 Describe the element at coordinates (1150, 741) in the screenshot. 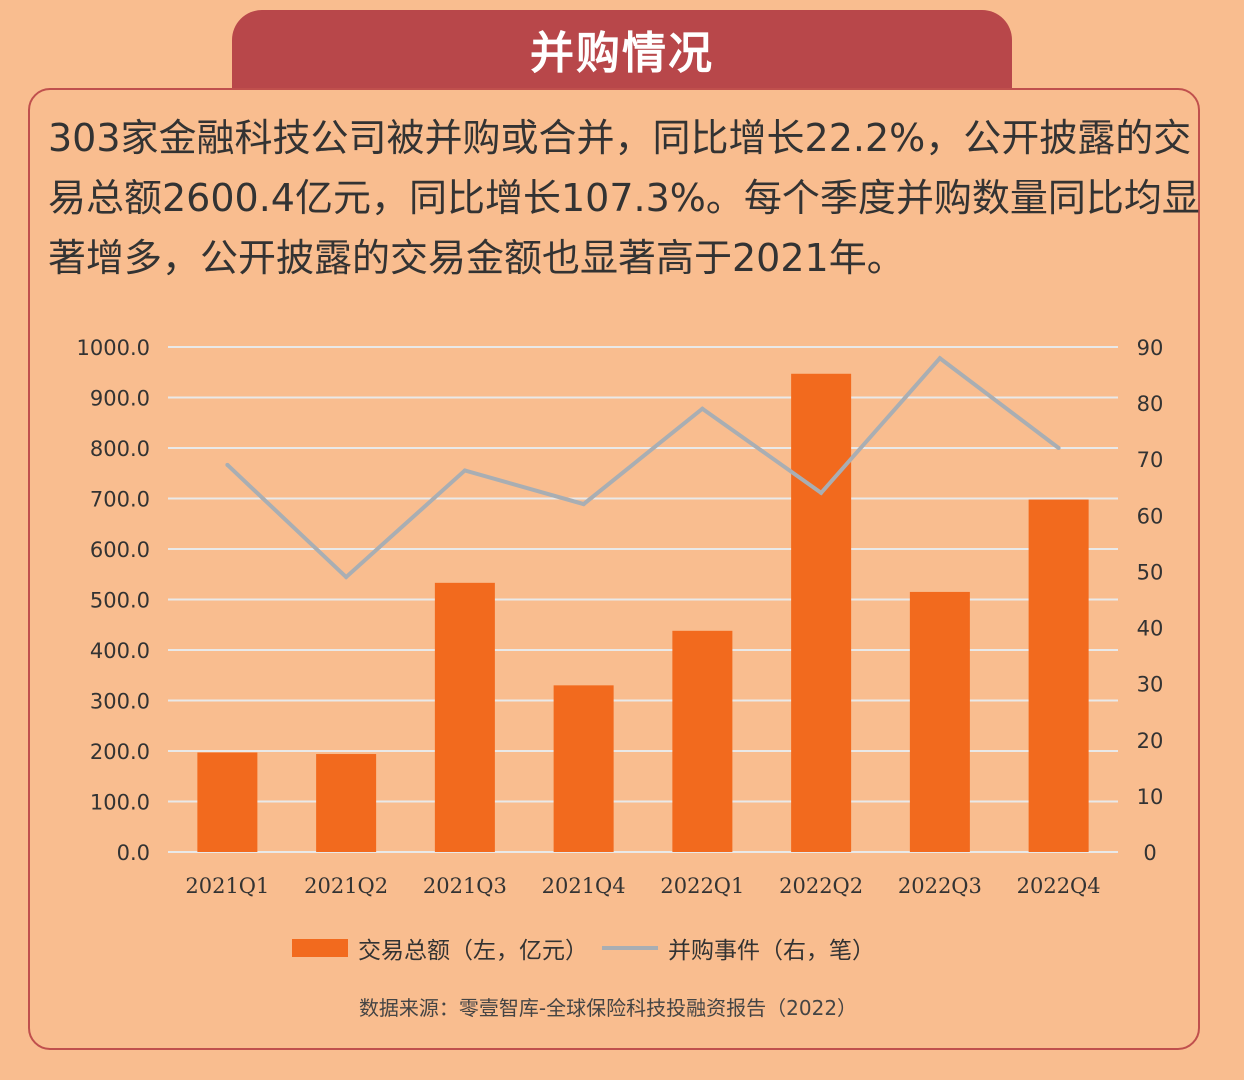

I see `y-right-tick-label: 20` at that location.